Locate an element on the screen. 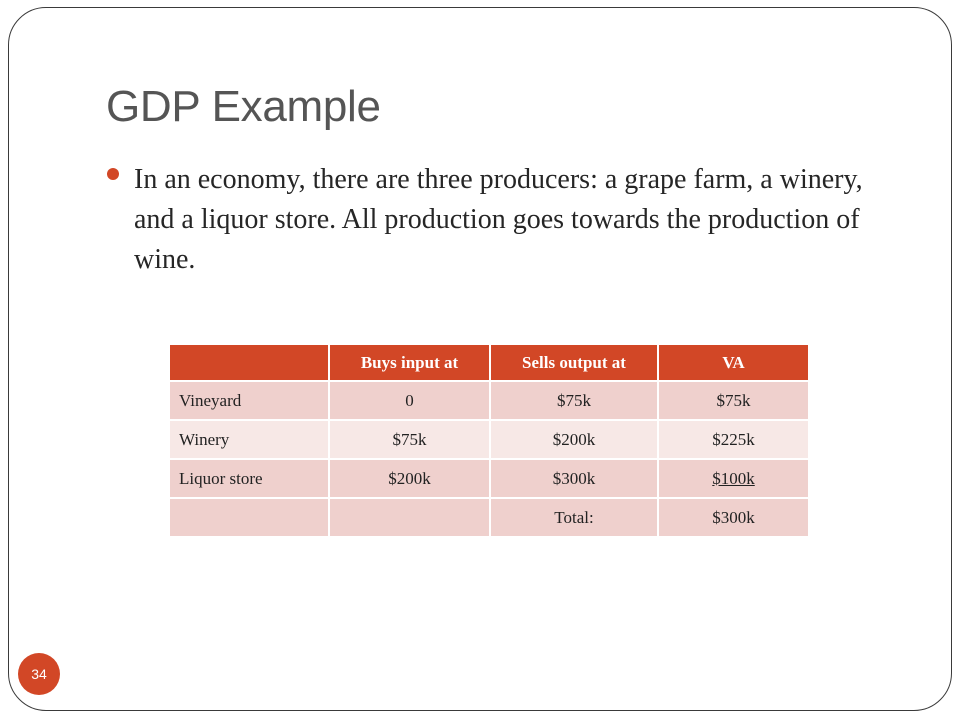 The width and height of the screenshot is (960, 720). row-label: Vineyard is located at coordinates (249, 400).